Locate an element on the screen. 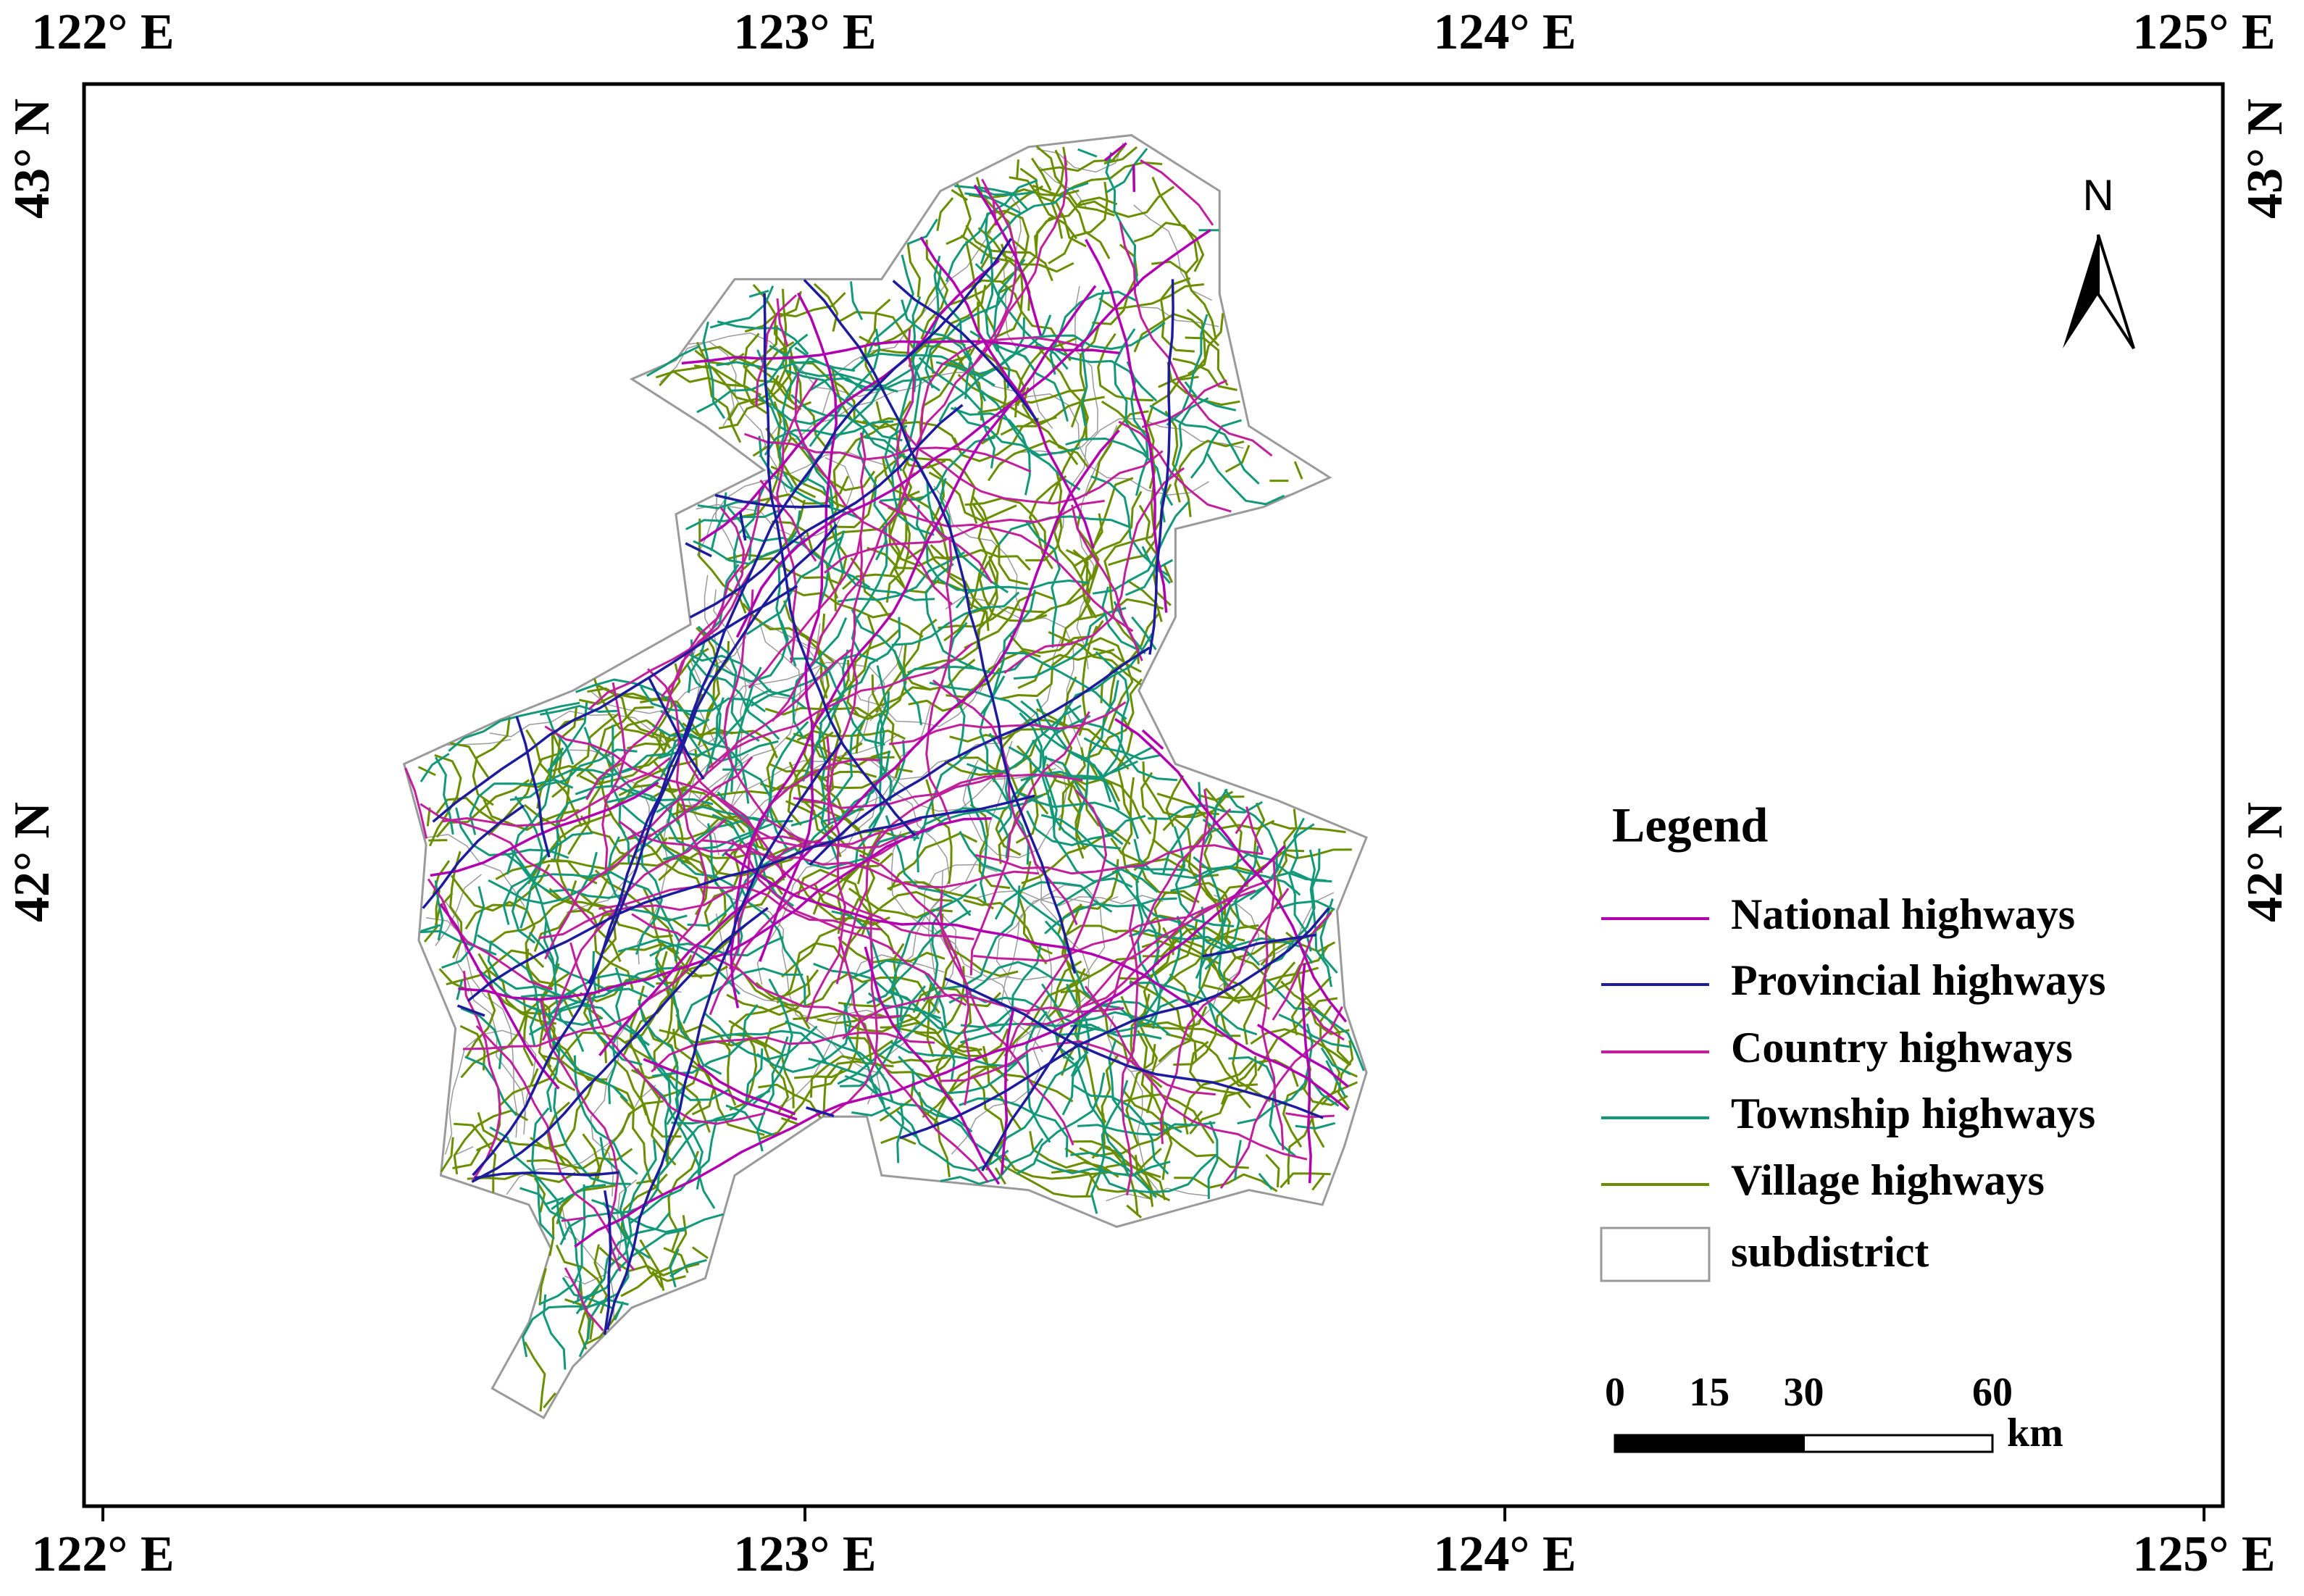  legend-title: Legend is located at coordinates (1690, 825).